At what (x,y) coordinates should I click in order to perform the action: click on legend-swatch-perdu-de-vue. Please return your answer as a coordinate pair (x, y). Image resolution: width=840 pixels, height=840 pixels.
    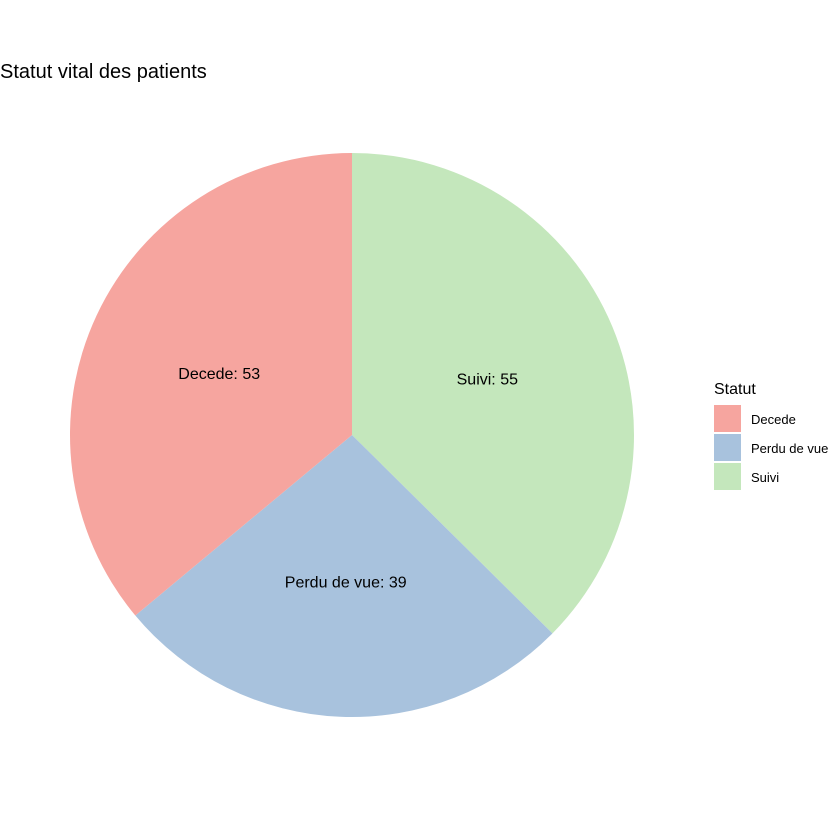
    Looking at the image, I should click on (727, 447).